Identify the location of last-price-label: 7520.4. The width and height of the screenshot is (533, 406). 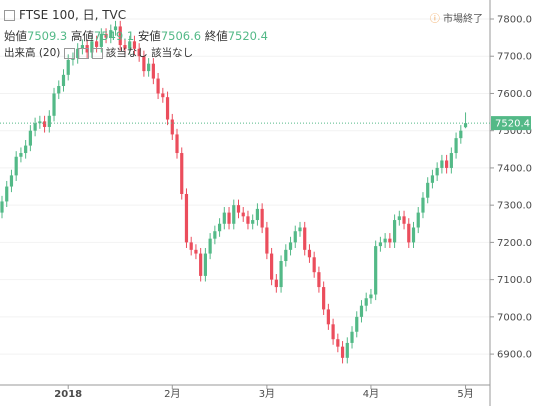
(512, 124).